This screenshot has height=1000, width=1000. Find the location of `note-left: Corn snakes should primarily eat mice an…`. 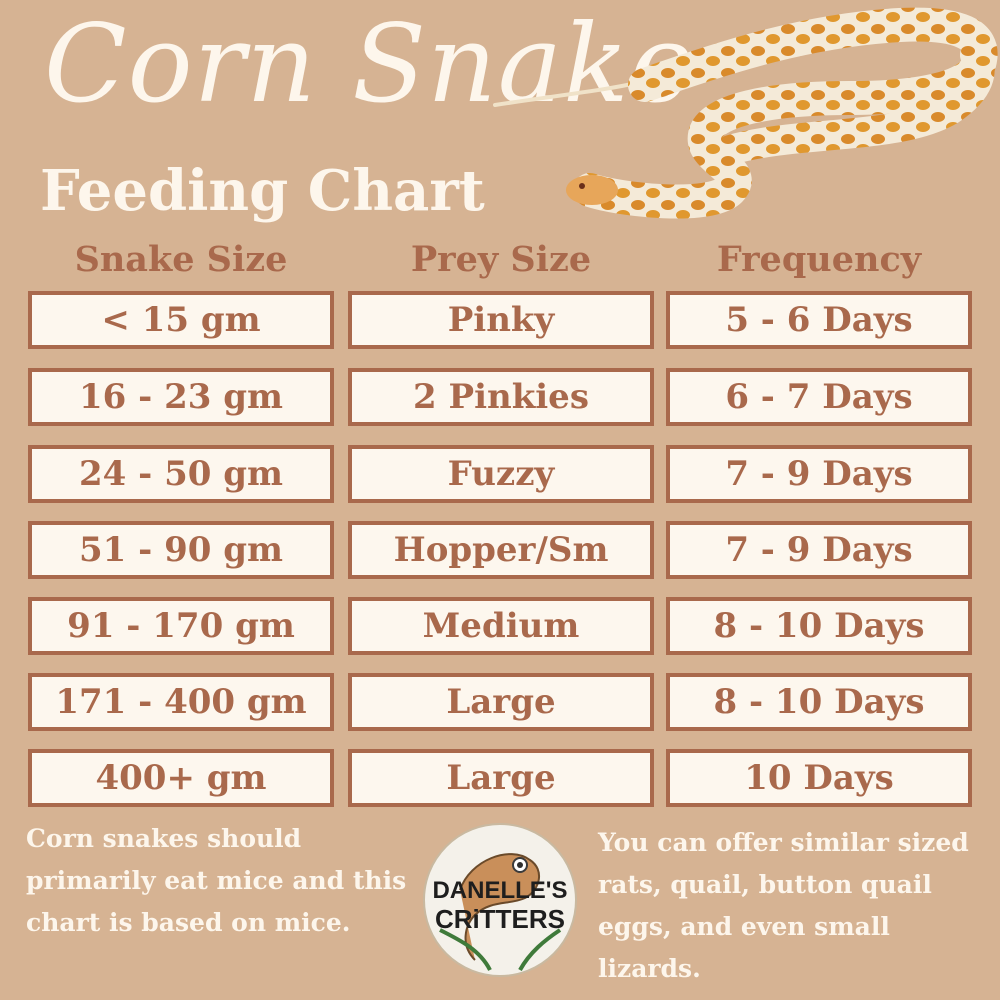

note-left: Corn snakes should primarily eat mice an… is located at coordinates (216, 880).